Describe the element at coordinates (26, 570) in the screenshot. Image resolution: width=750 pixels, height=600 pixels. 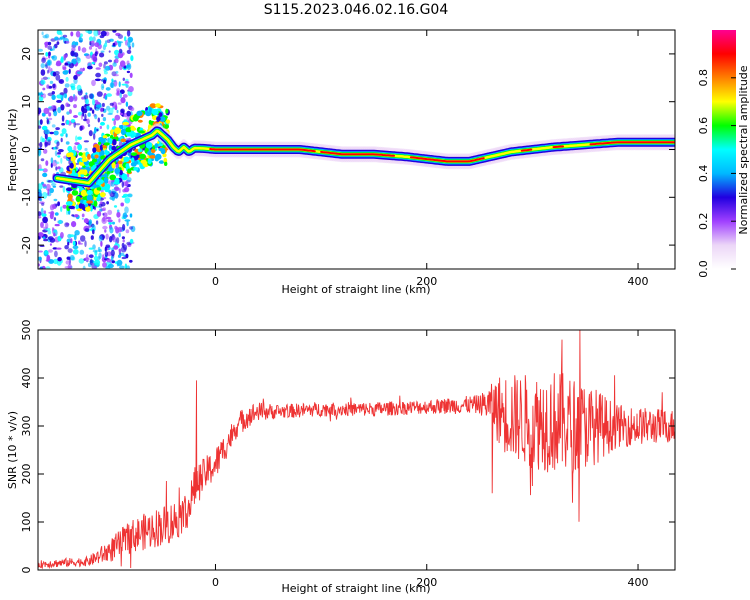
I see `y-tick-label: 0` at that location.